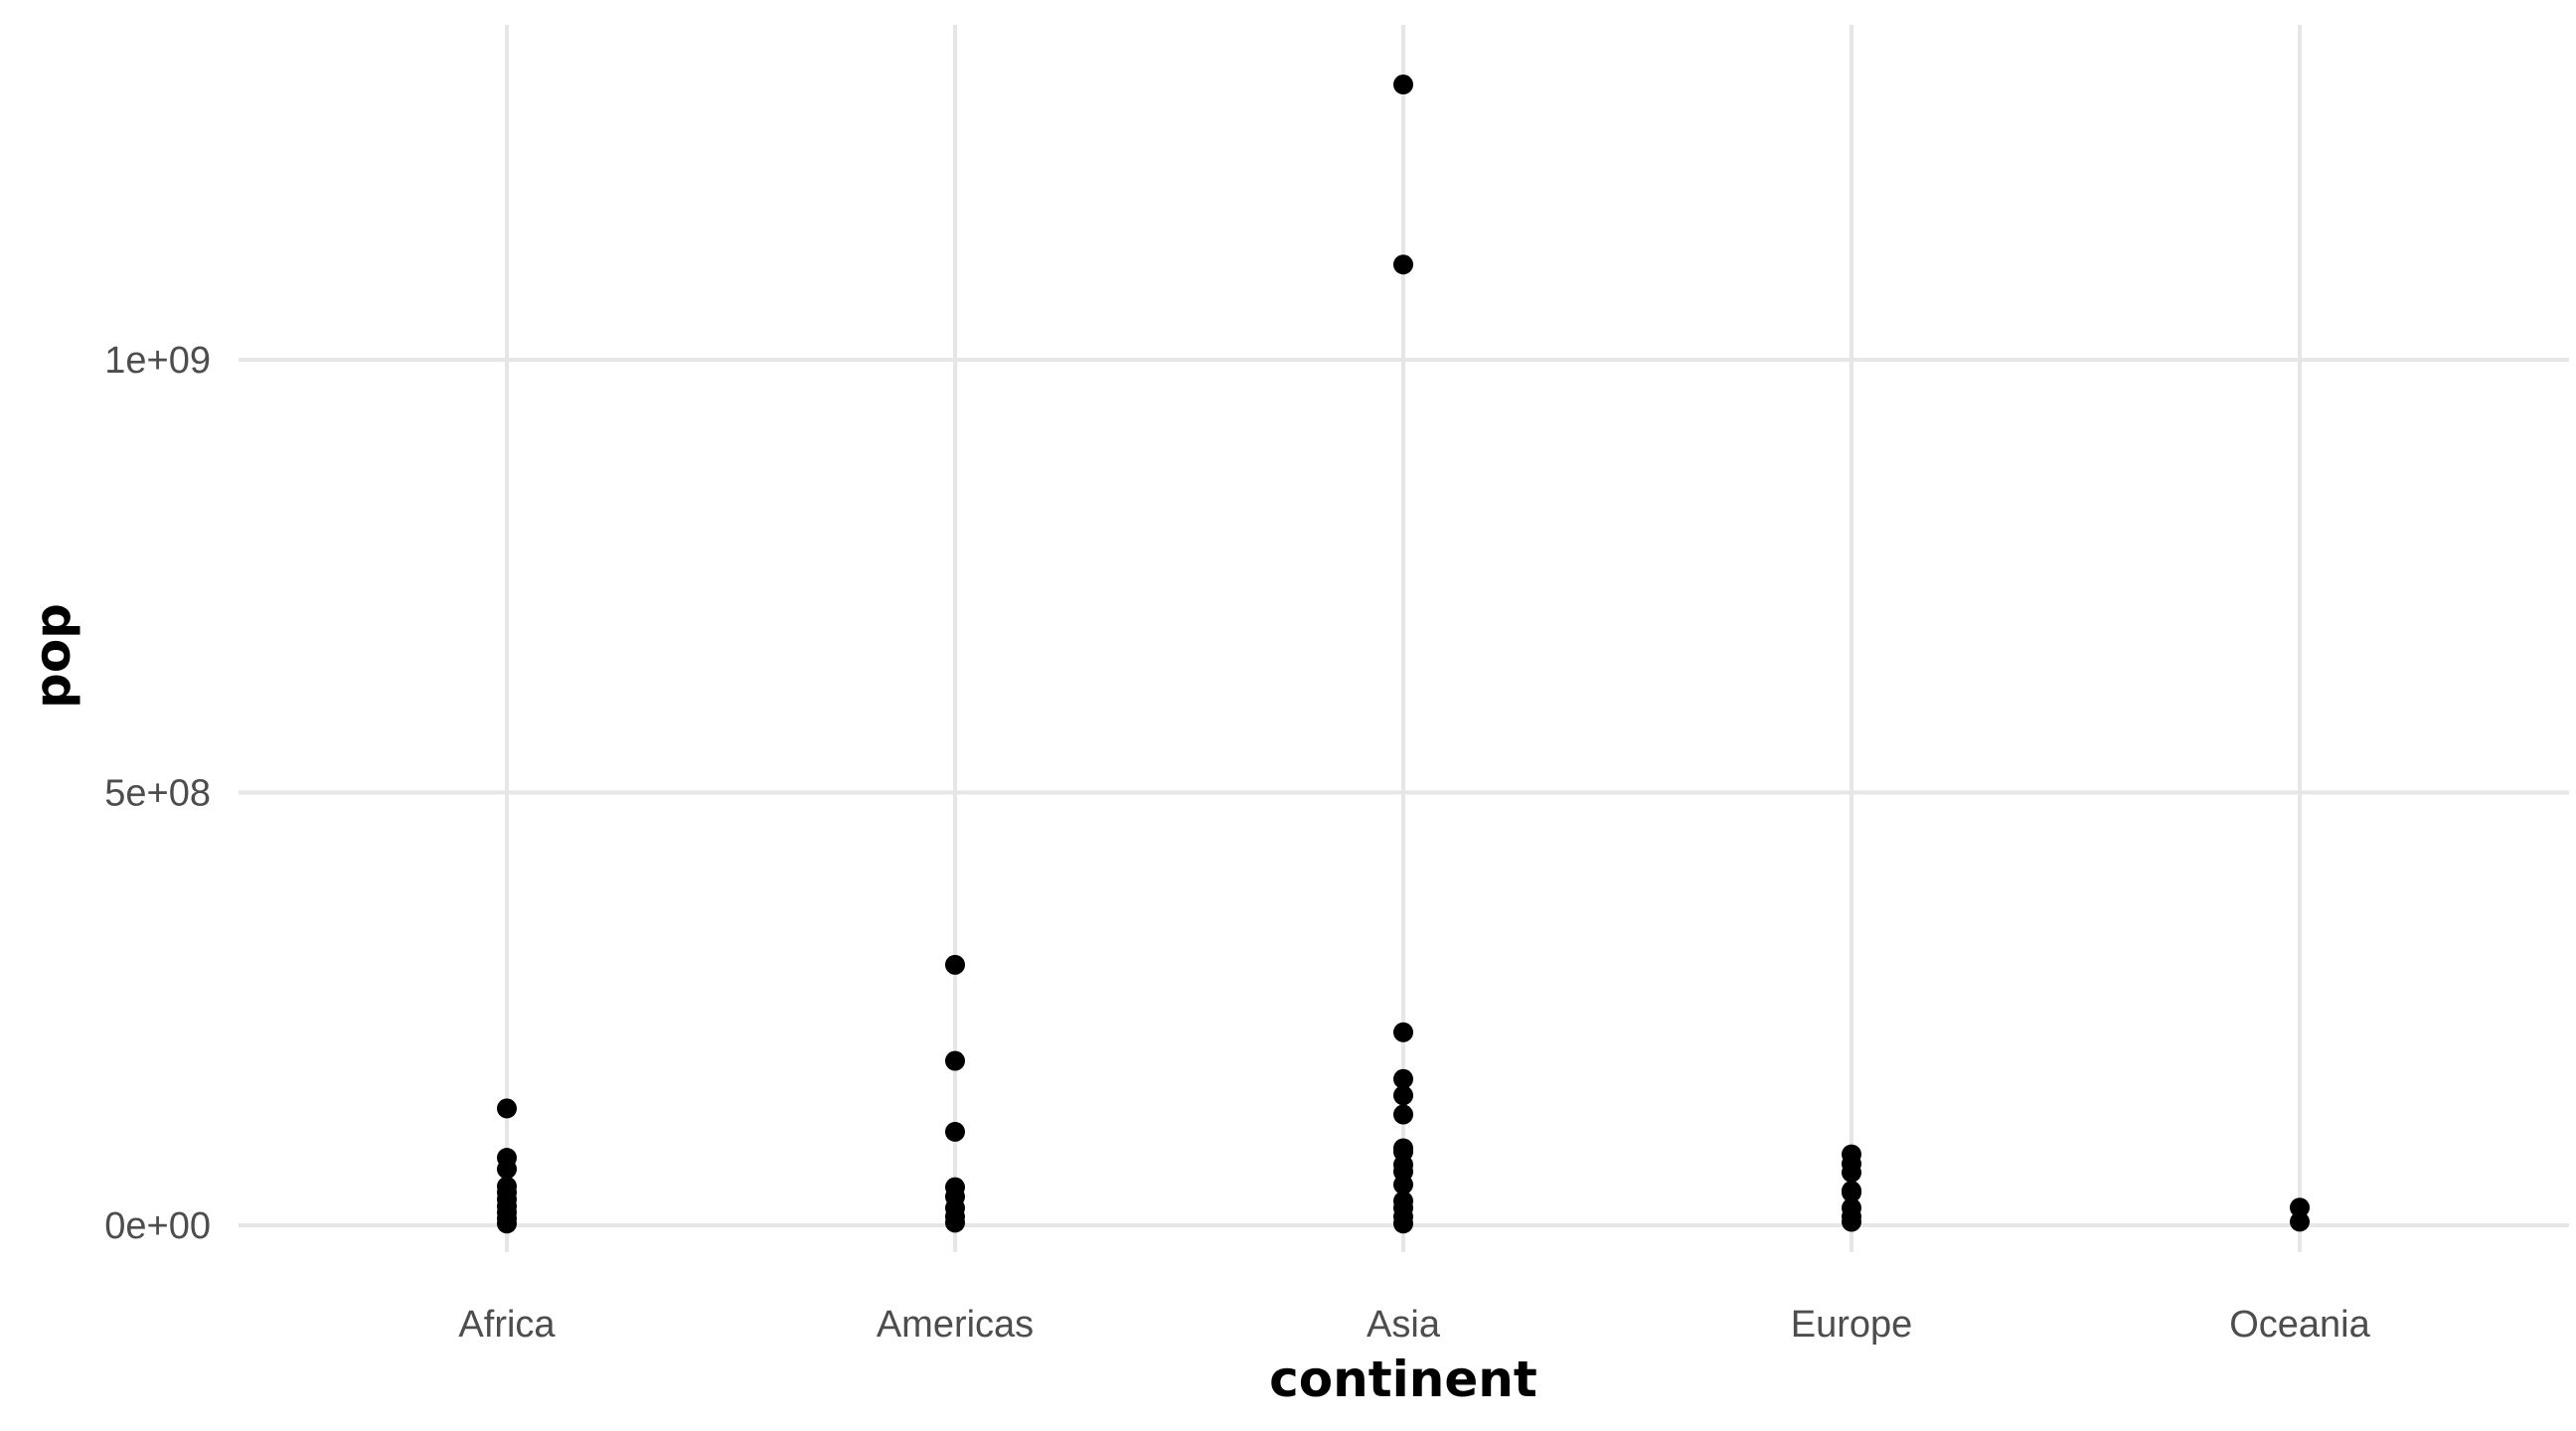 This screenshot has width=2576, height=1431. I want to click on y-tick-label: 5e+08, so click(157, 794).